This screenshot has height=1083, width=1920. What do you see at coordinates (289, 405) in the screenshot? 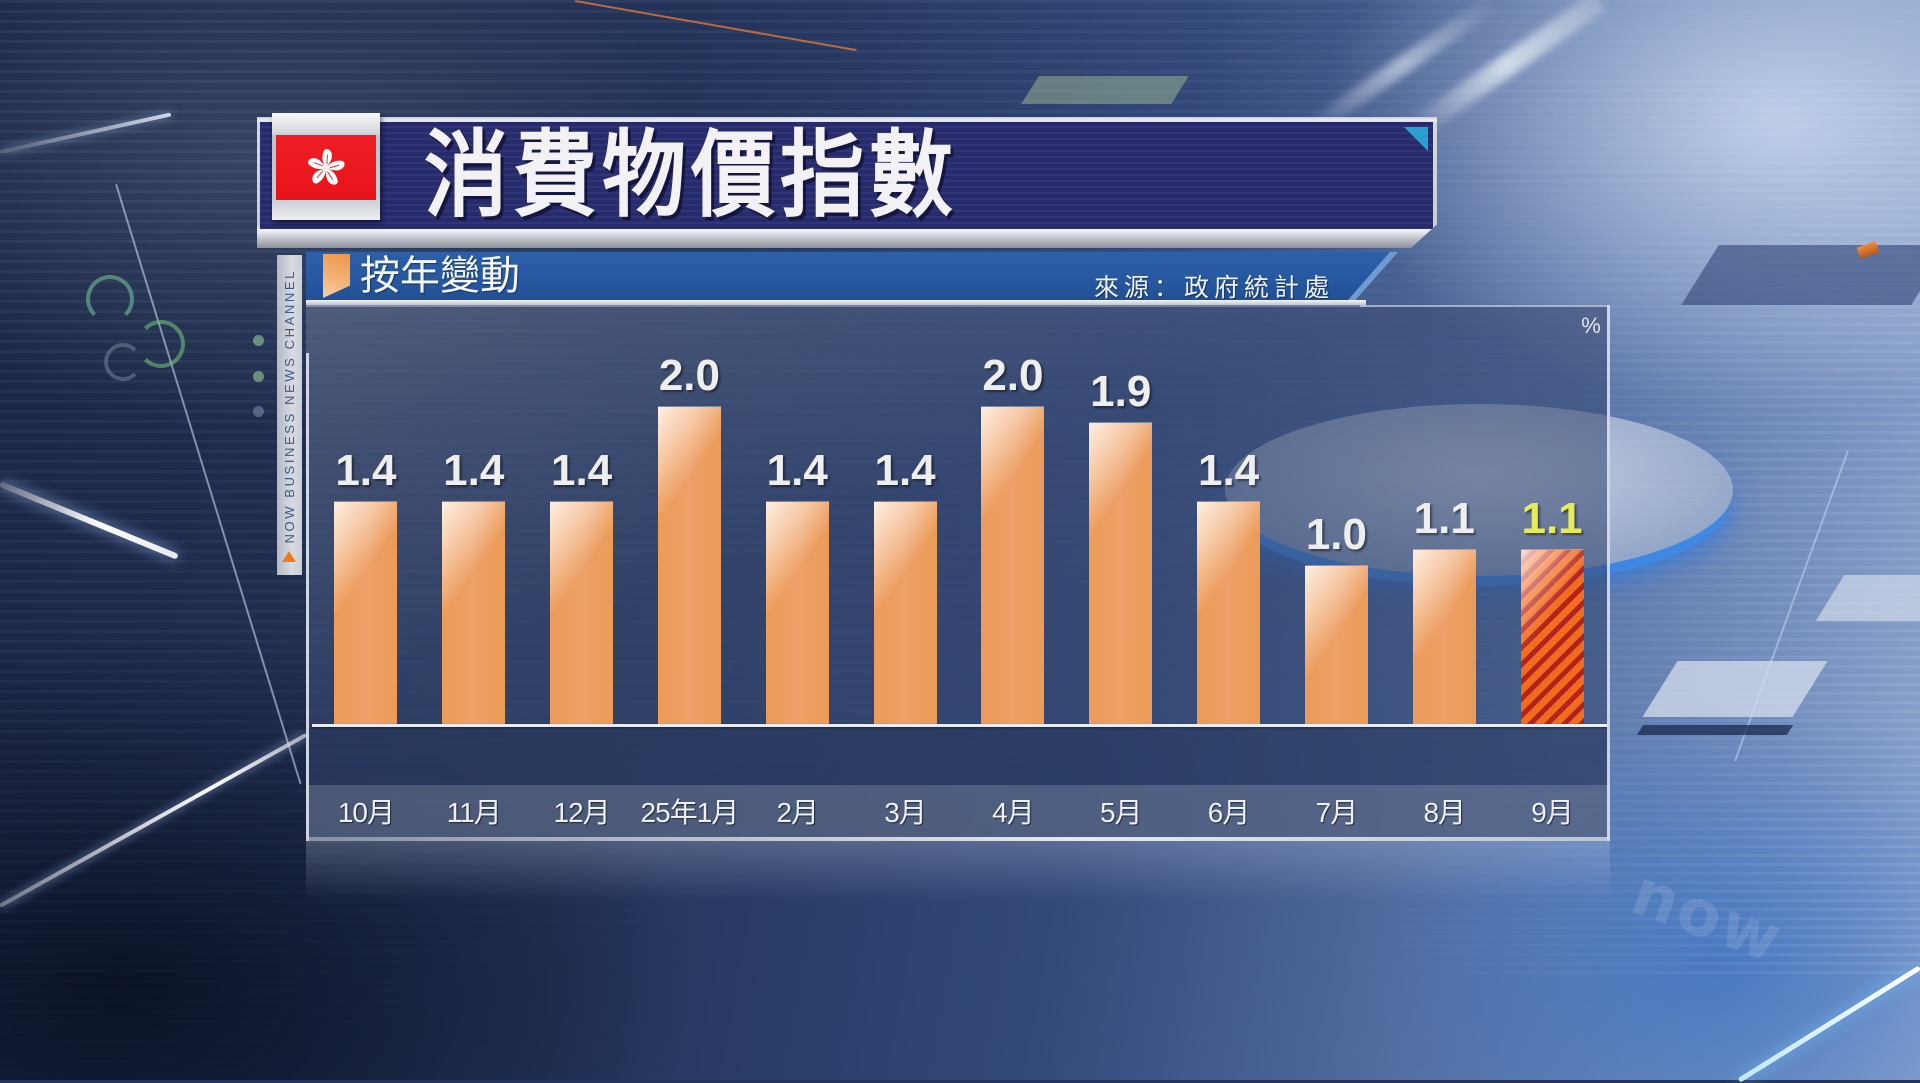
I see `channel-name: NOW BUSINESS NEWS CHANNEL` at bounding box center [289, 405].